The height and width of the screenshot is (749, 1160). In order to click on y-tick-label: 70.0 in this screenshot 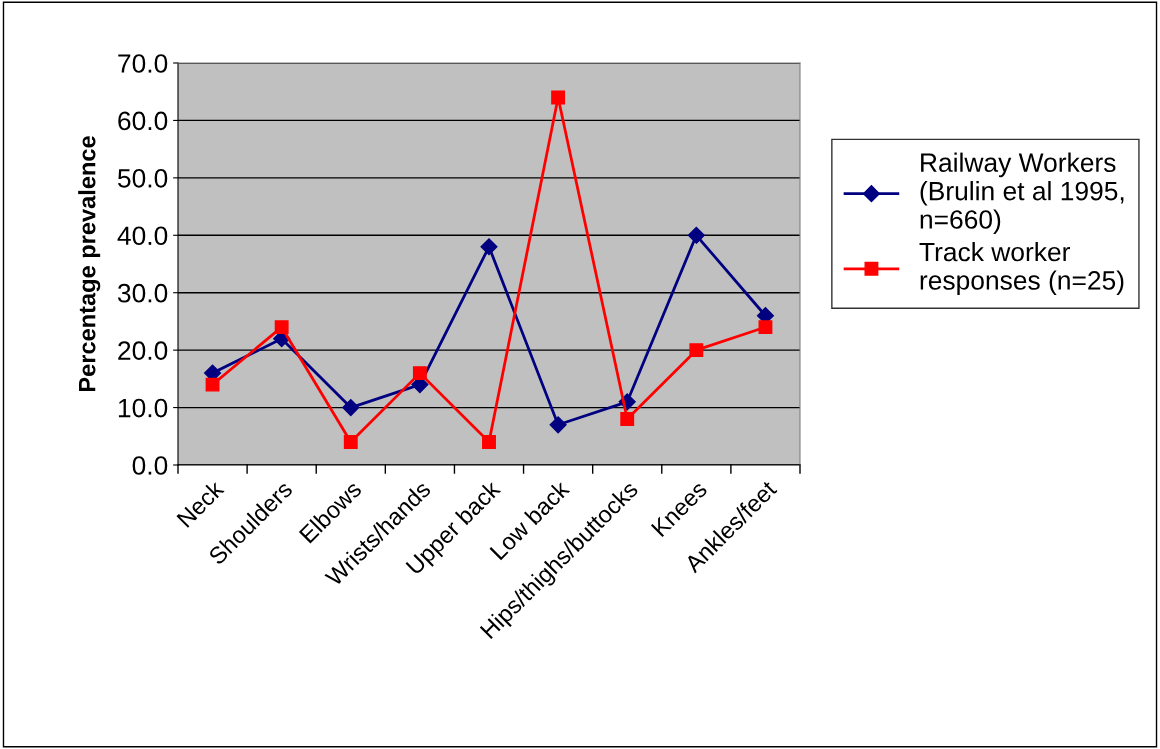, I will do `click(143, 63)`.